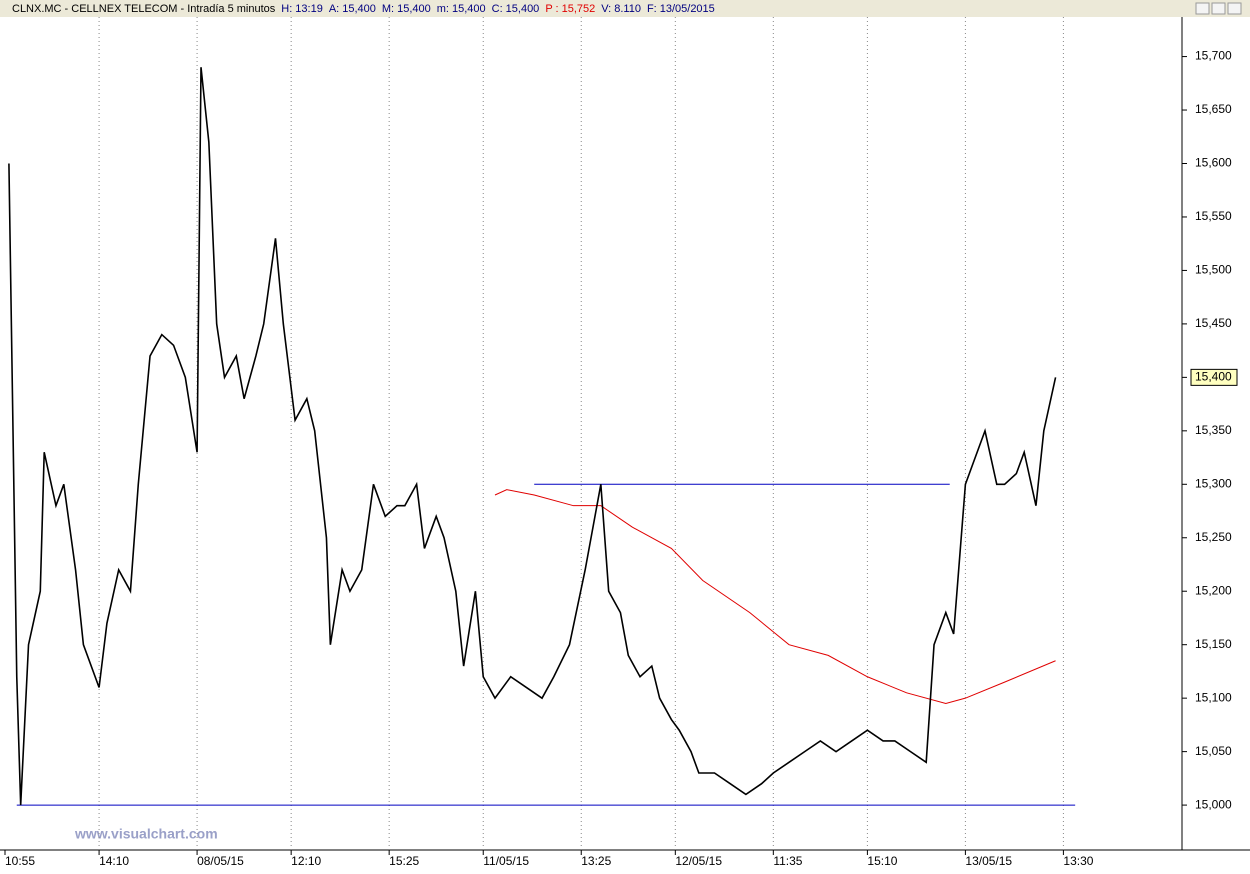 The width and height of the screenshot is (1250, 874). What do you see at coordinates (1213, 270) in the screenshot?
I see `y-tick-label: 15,500` at bounding box center [1213, 270].